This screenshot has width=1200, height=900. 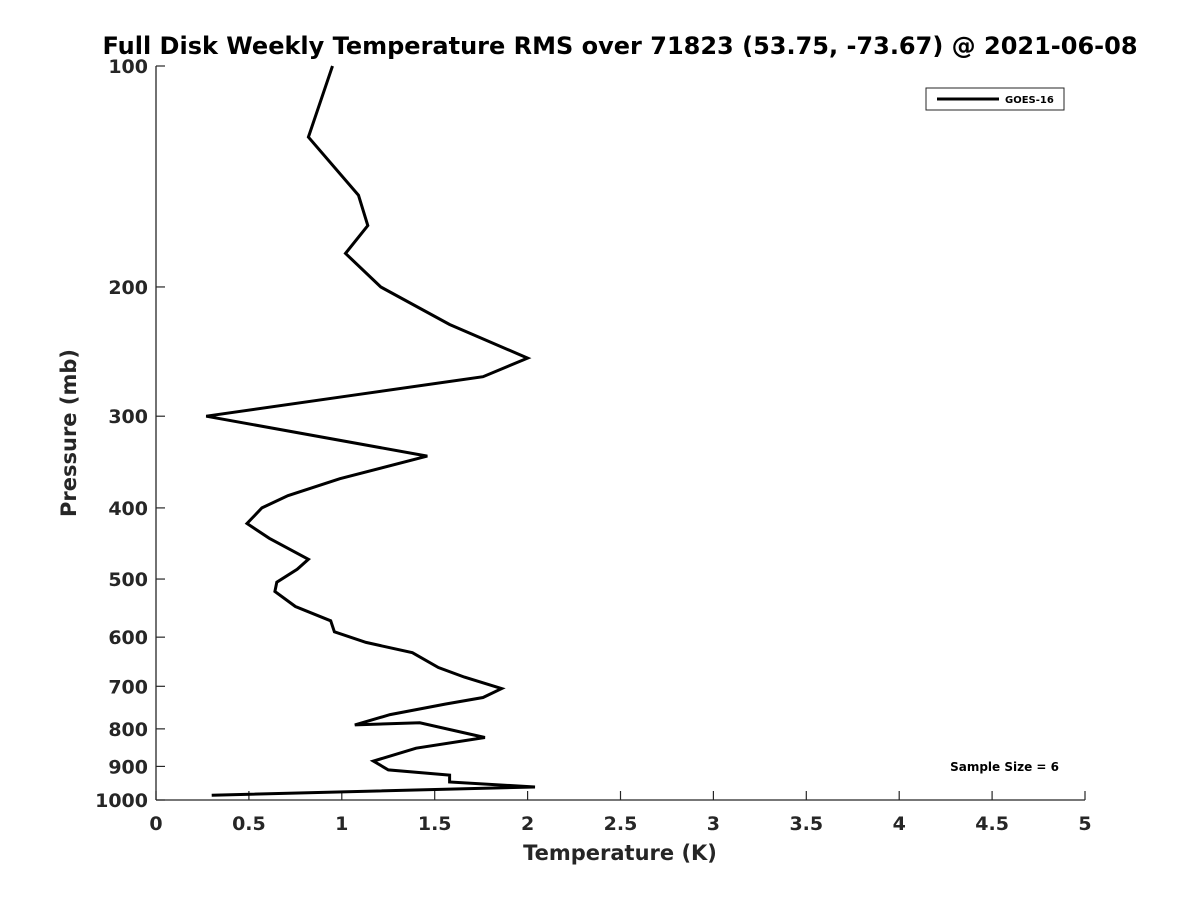 I want to click on y-axis-label: Pressure (mb), so click(x=69, y=433).